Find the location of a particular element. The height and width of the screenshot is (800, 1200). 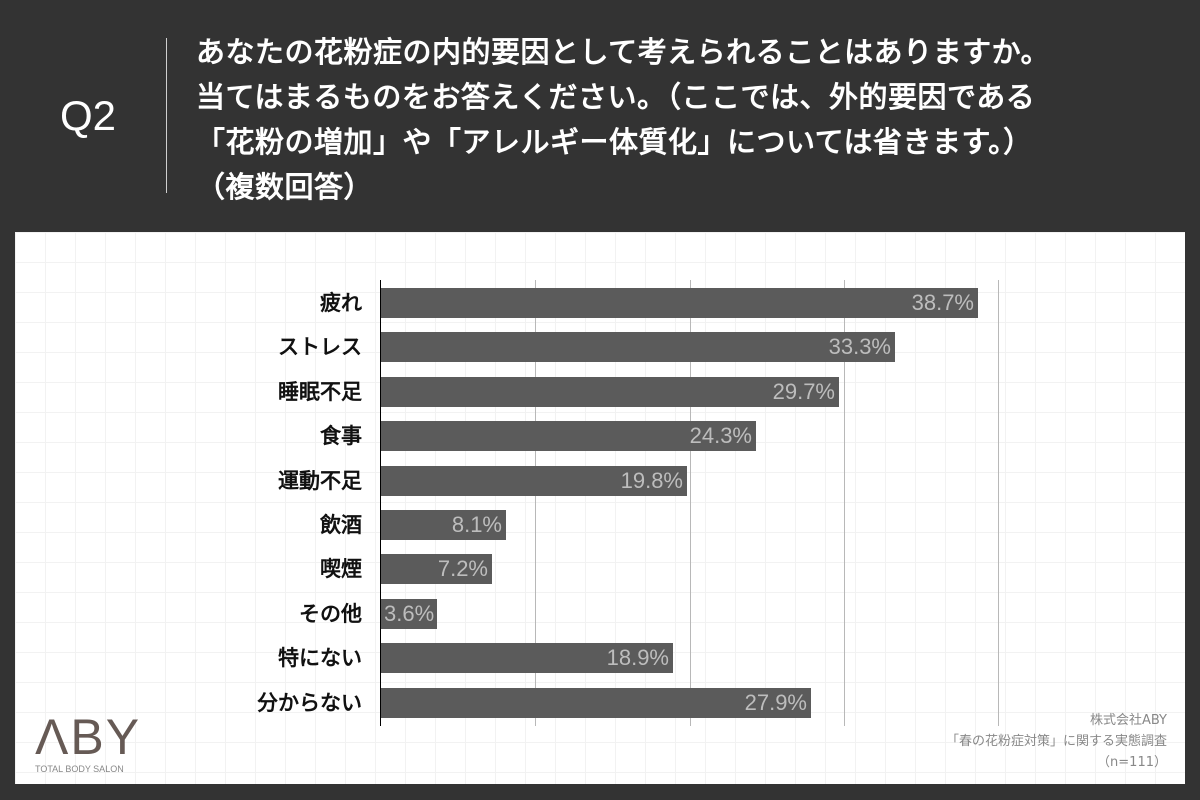

category-label: ストレス is located at coordinates (320, 347).